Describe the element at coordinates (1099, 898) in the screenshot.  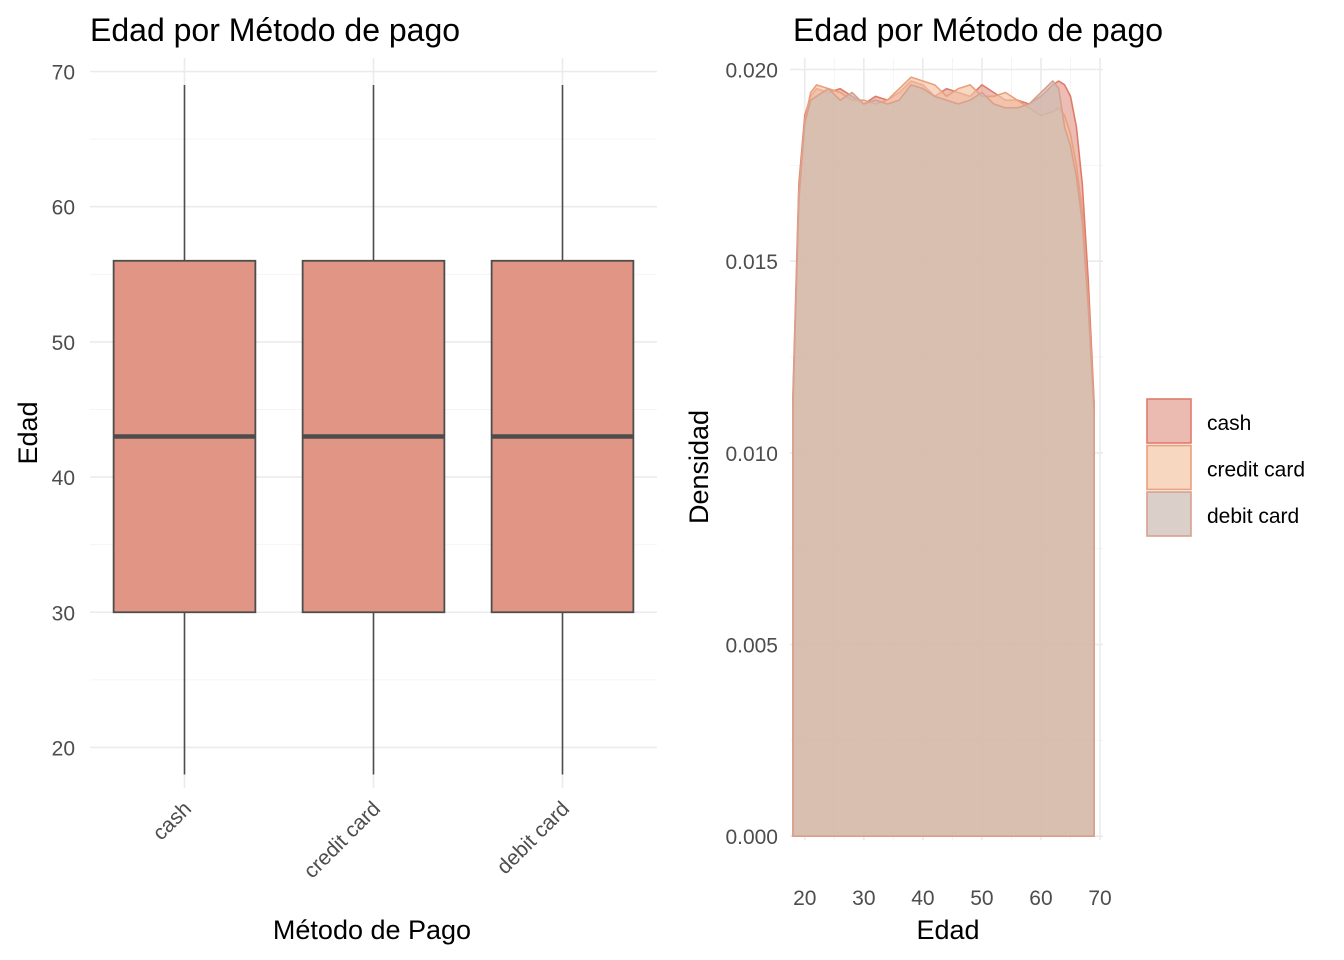
I see `x-tick-label: 70` at that location.